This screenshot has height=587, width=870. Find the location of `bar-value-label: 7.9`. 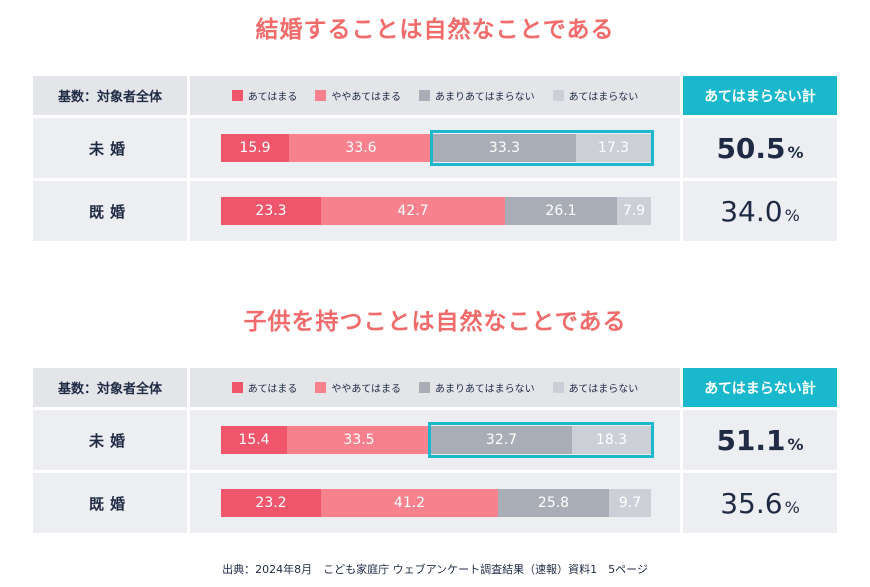

bar-value-label: 7.9 is located at coordinates (634, 211).